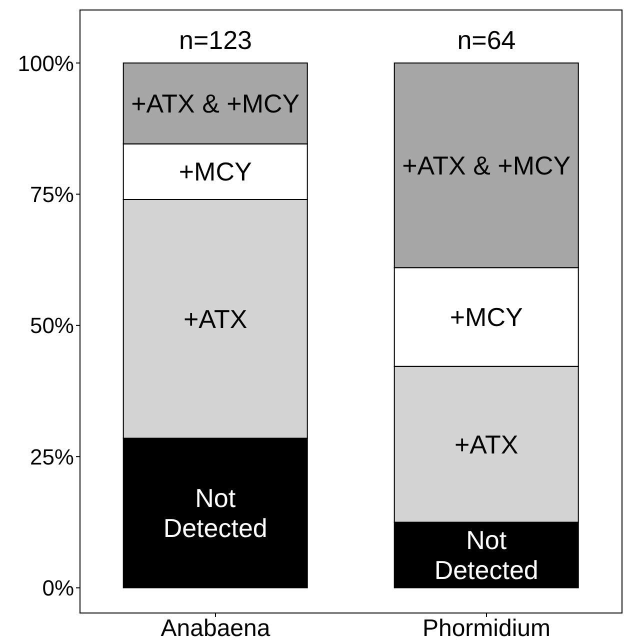 This screenshot has height=642, width=631. I want to click on text: Not Detected, so click(215, 513).